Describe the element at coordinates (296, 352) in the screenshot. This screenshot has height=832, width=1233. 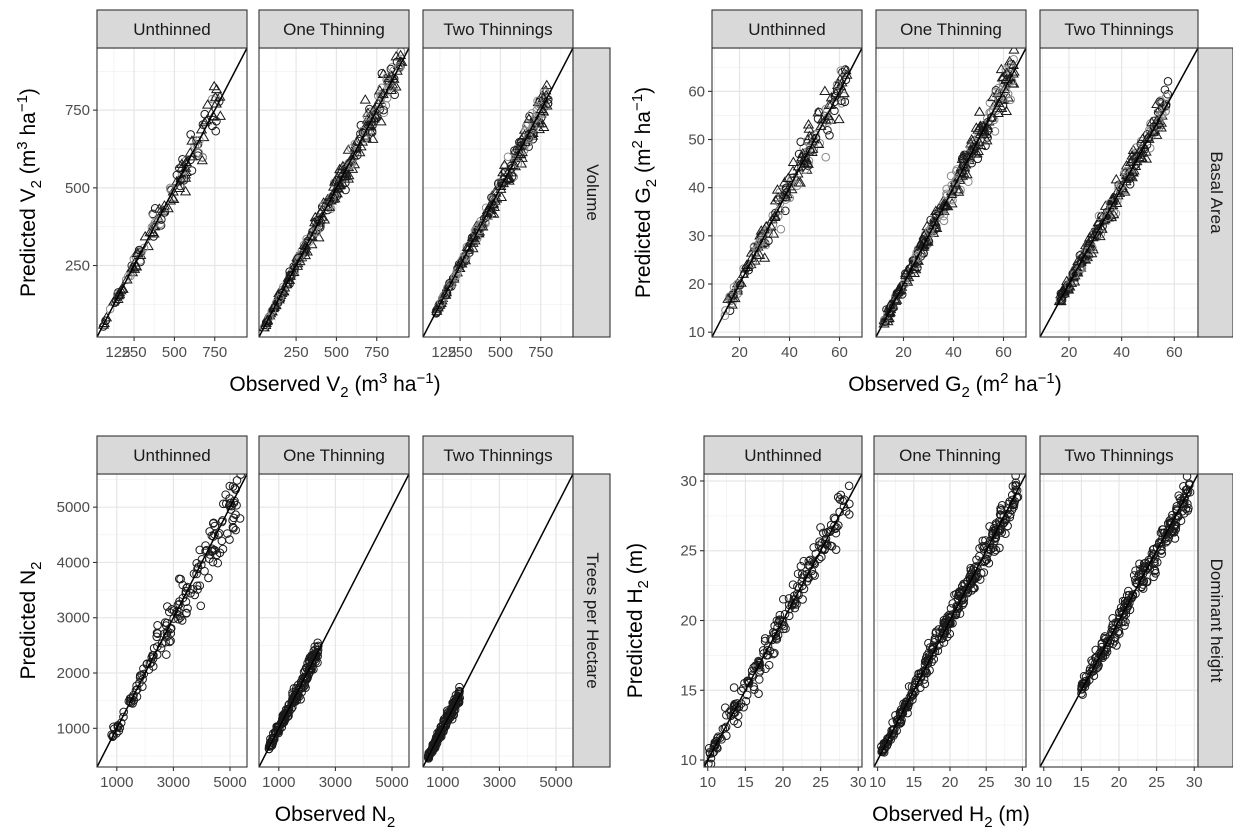
I see `x-tick-label: 250` at that location.